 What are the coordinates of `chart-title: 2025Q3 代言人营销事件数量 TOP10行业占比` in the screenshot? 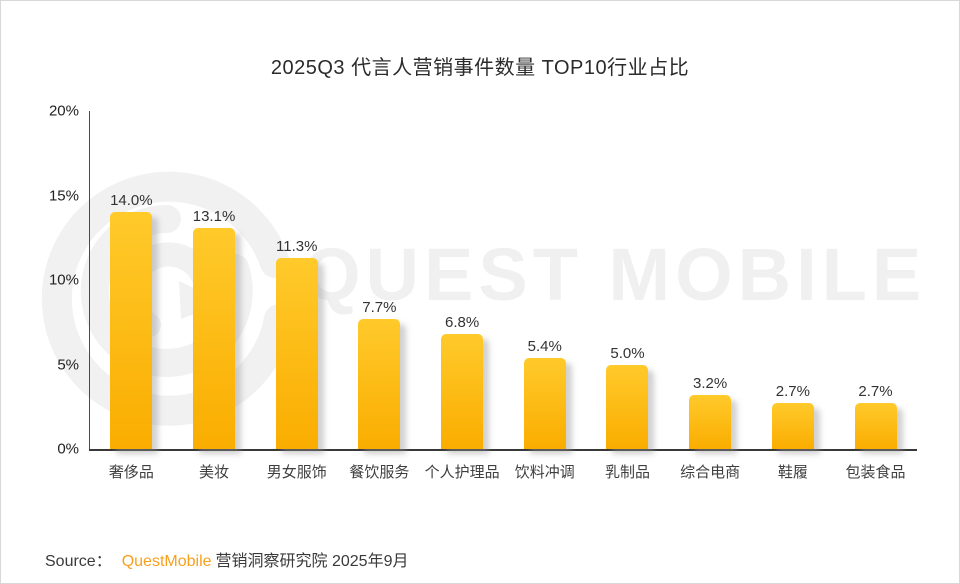 It's located at (480, 68).